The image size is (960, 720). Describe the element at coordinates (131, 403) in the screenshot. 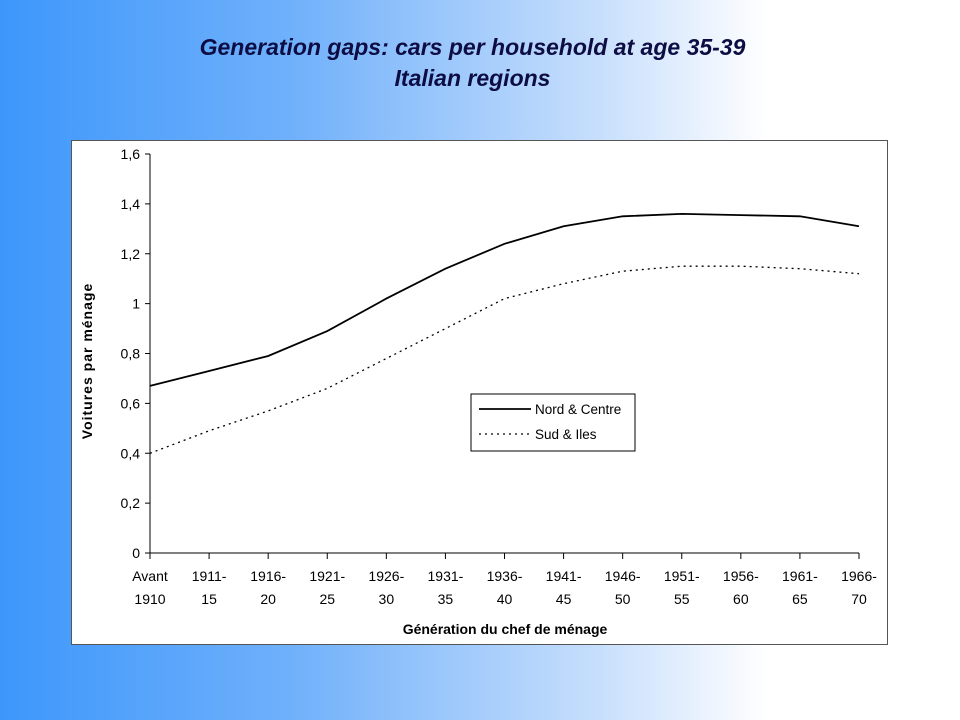

I see `y-tick-label: 0,6` at that location.